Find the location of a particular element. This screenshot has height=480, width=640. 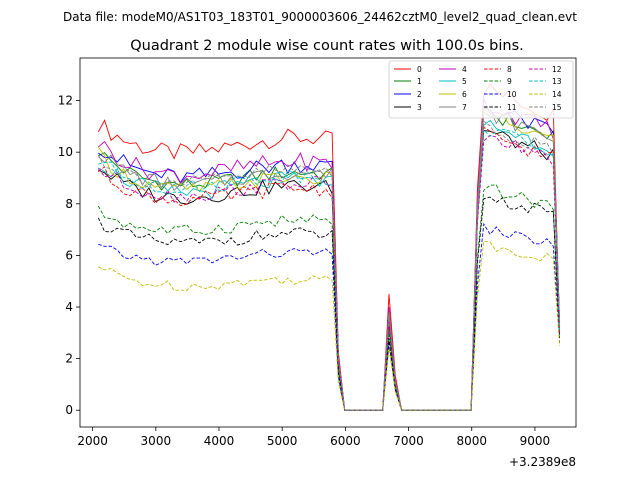

y-axis: 0 2 4 6 8 10 12 is located at coordinates (69, 255).